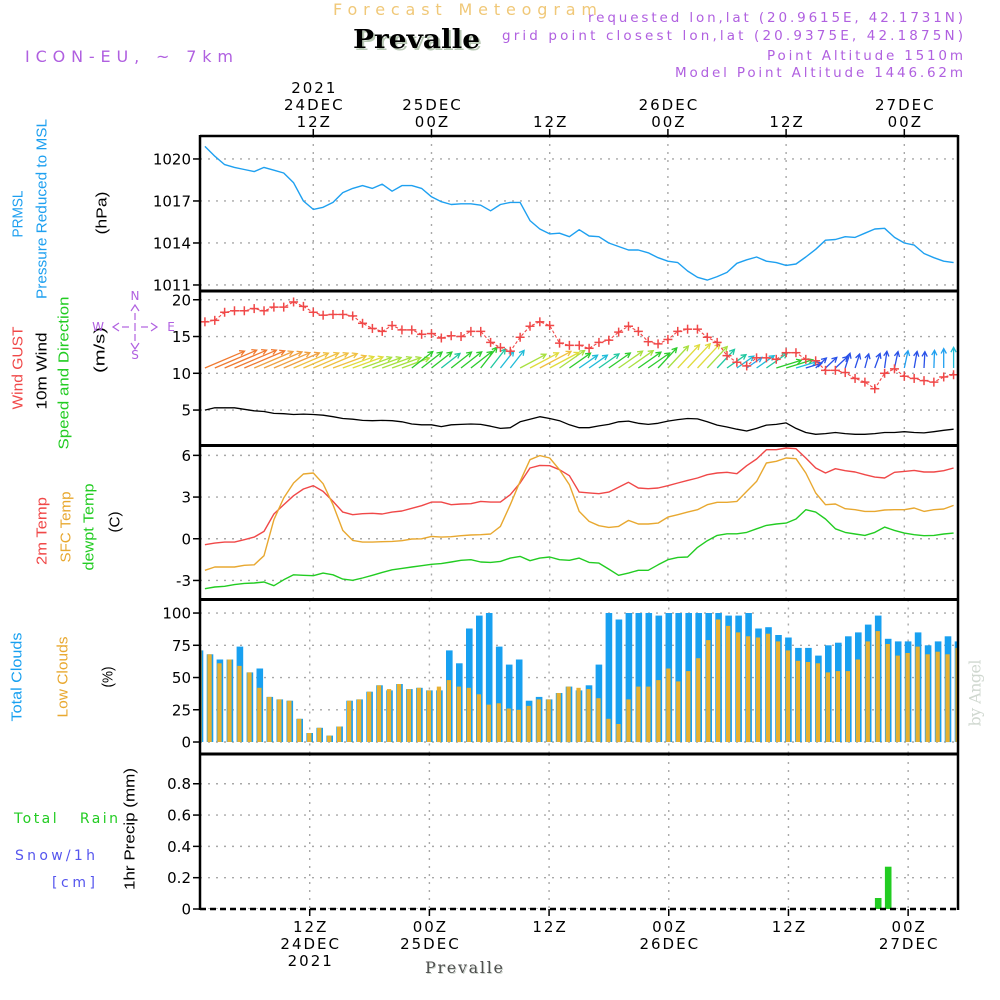 The image size is (1000, 1000). I want to click on model-name: ICON-EU, ~ 7km, so click(129, 56).